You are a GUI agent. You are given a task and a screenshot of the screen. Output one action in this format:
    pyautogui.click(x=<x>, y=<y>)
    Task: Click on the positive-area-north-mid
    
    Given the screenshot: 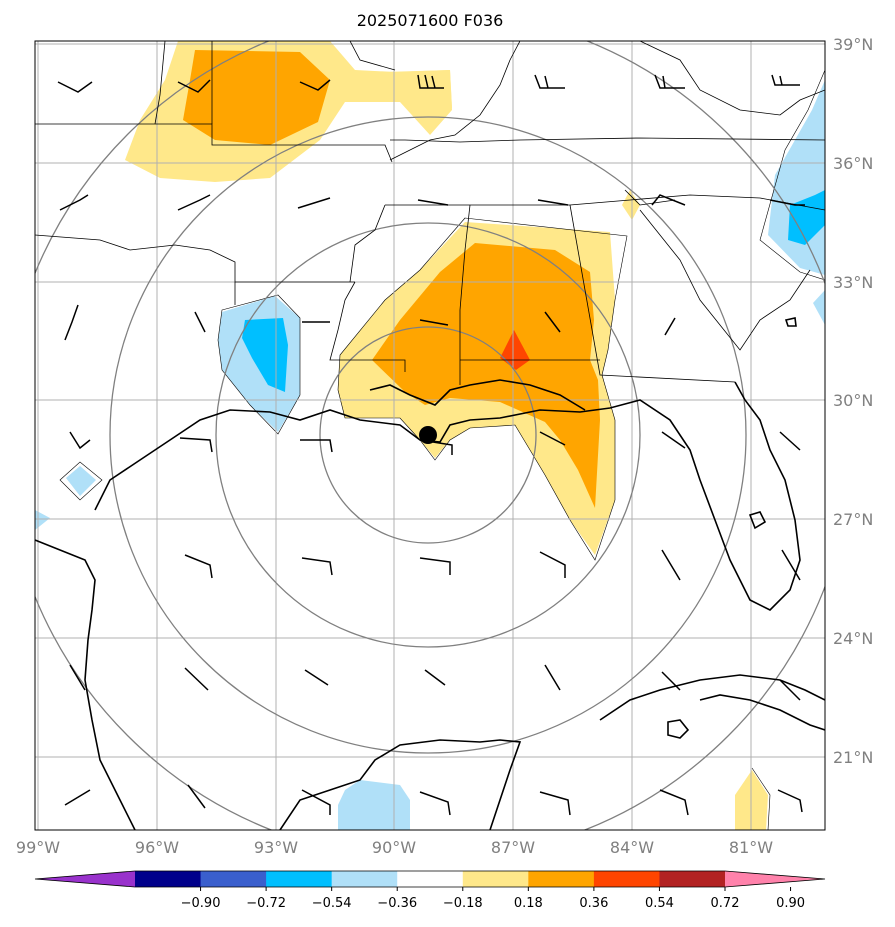 What is the action you would take?
    pyautogui.click(x=256, y=97)
    